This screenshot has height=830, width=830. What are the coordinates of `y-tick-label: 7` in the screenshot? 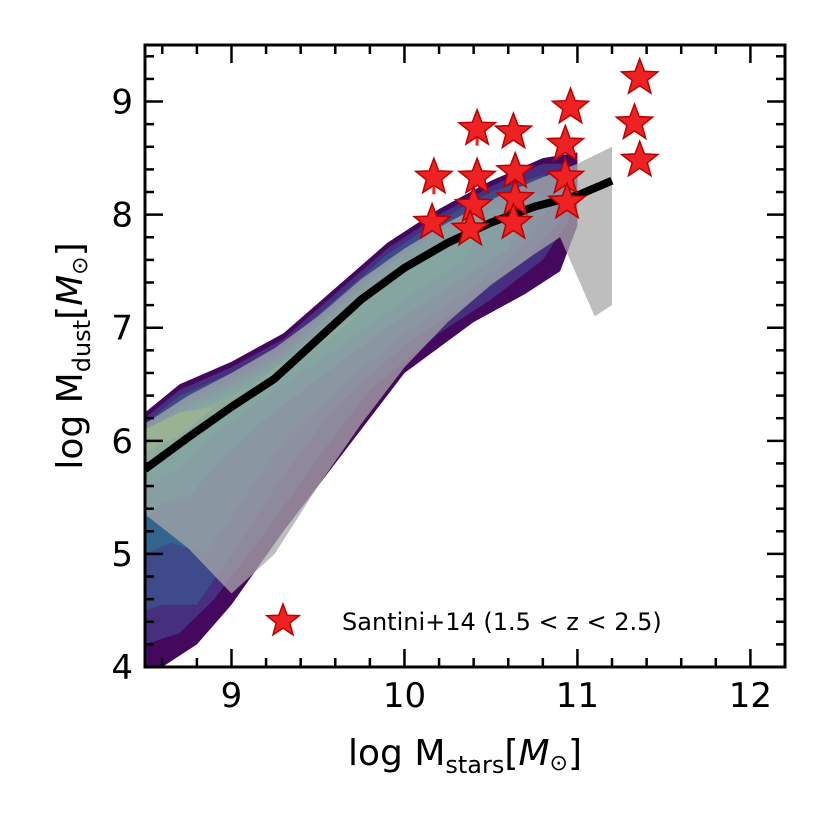 It's located at (122, 329).